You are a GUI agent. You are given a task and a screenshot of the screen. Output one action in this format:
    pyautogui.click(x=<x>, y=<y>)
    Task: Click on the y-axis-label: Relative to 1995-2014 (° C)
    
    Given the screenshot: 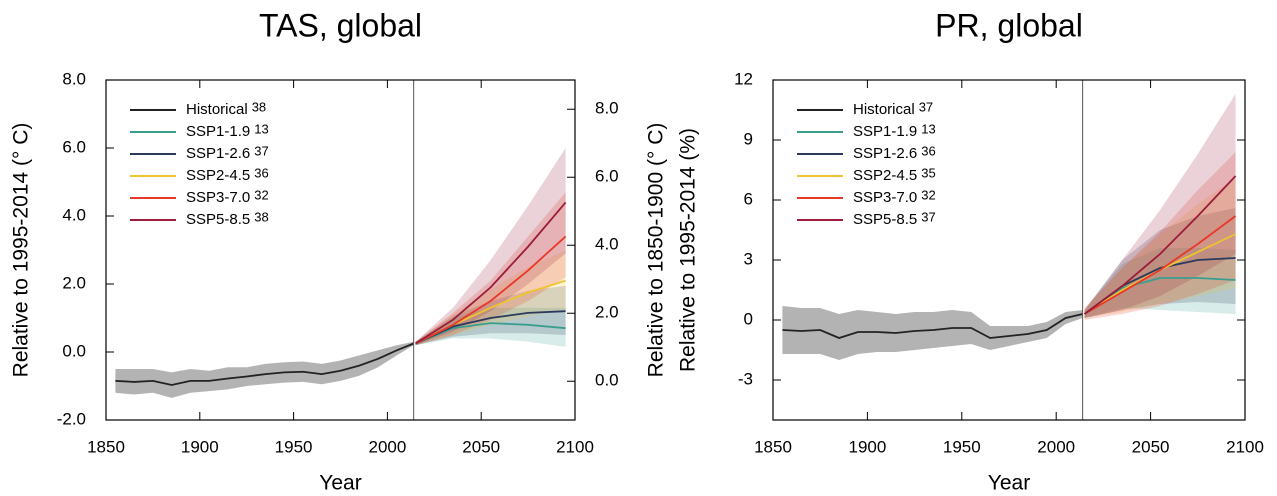 What is the action you would take?
    pyautogui.click(x=21, y=250)
    